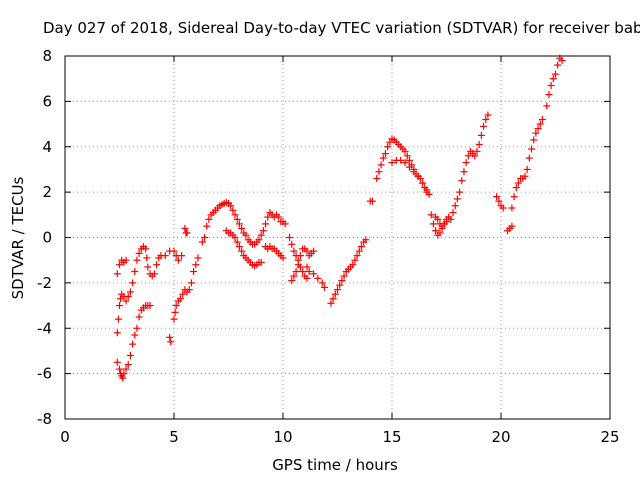 This screenshot has height=480, width=640. I want to click on x-axis-label: GPS time / hours, so click(335, 465).